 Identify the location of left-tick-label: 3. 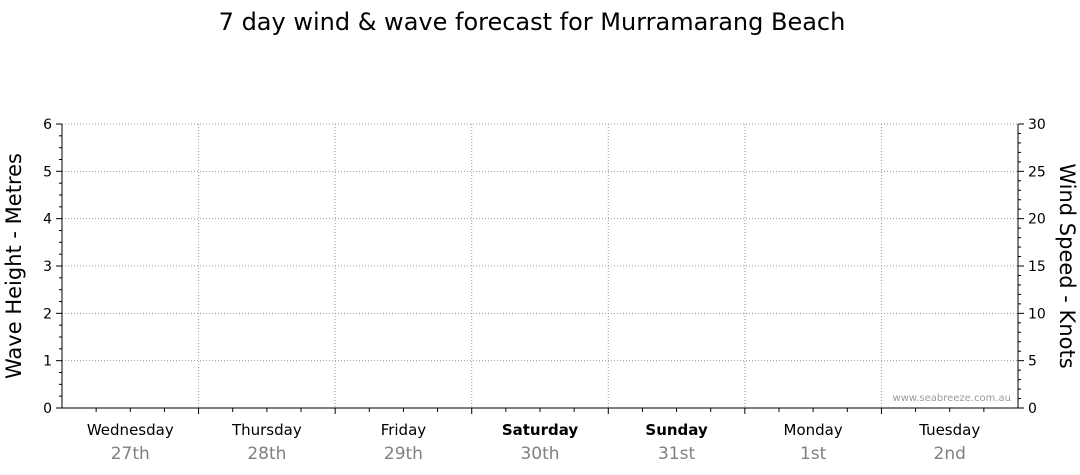
(47, 267).